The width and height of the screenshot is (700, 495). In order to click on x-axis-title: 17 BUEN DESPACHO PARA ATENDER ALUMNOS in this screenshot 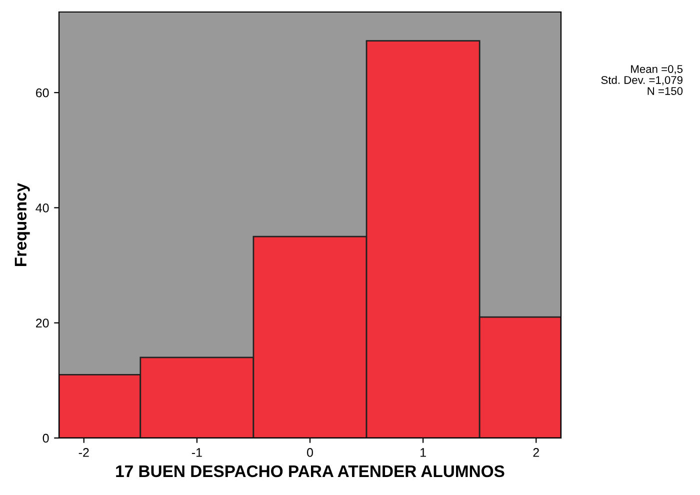, I will do `click(310, 471)`.